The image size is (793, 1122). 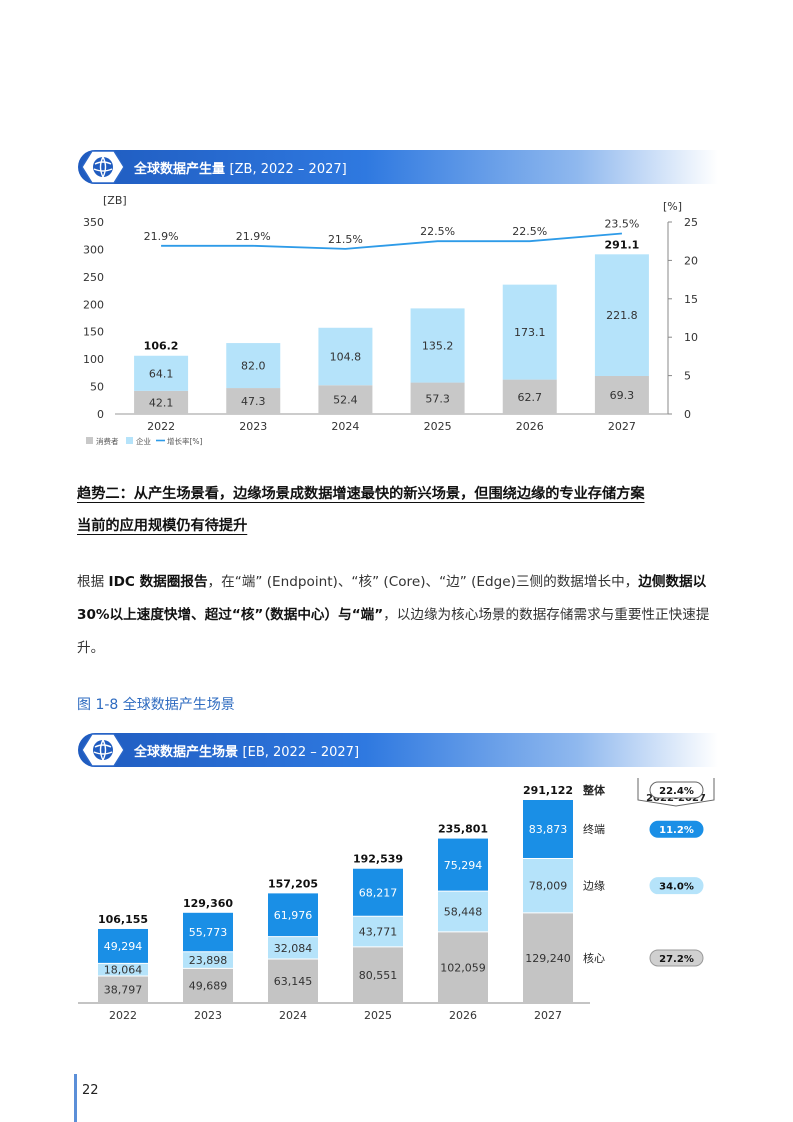 I want to click on consumer-value-label: 42.1, so click(x=161, y=402).